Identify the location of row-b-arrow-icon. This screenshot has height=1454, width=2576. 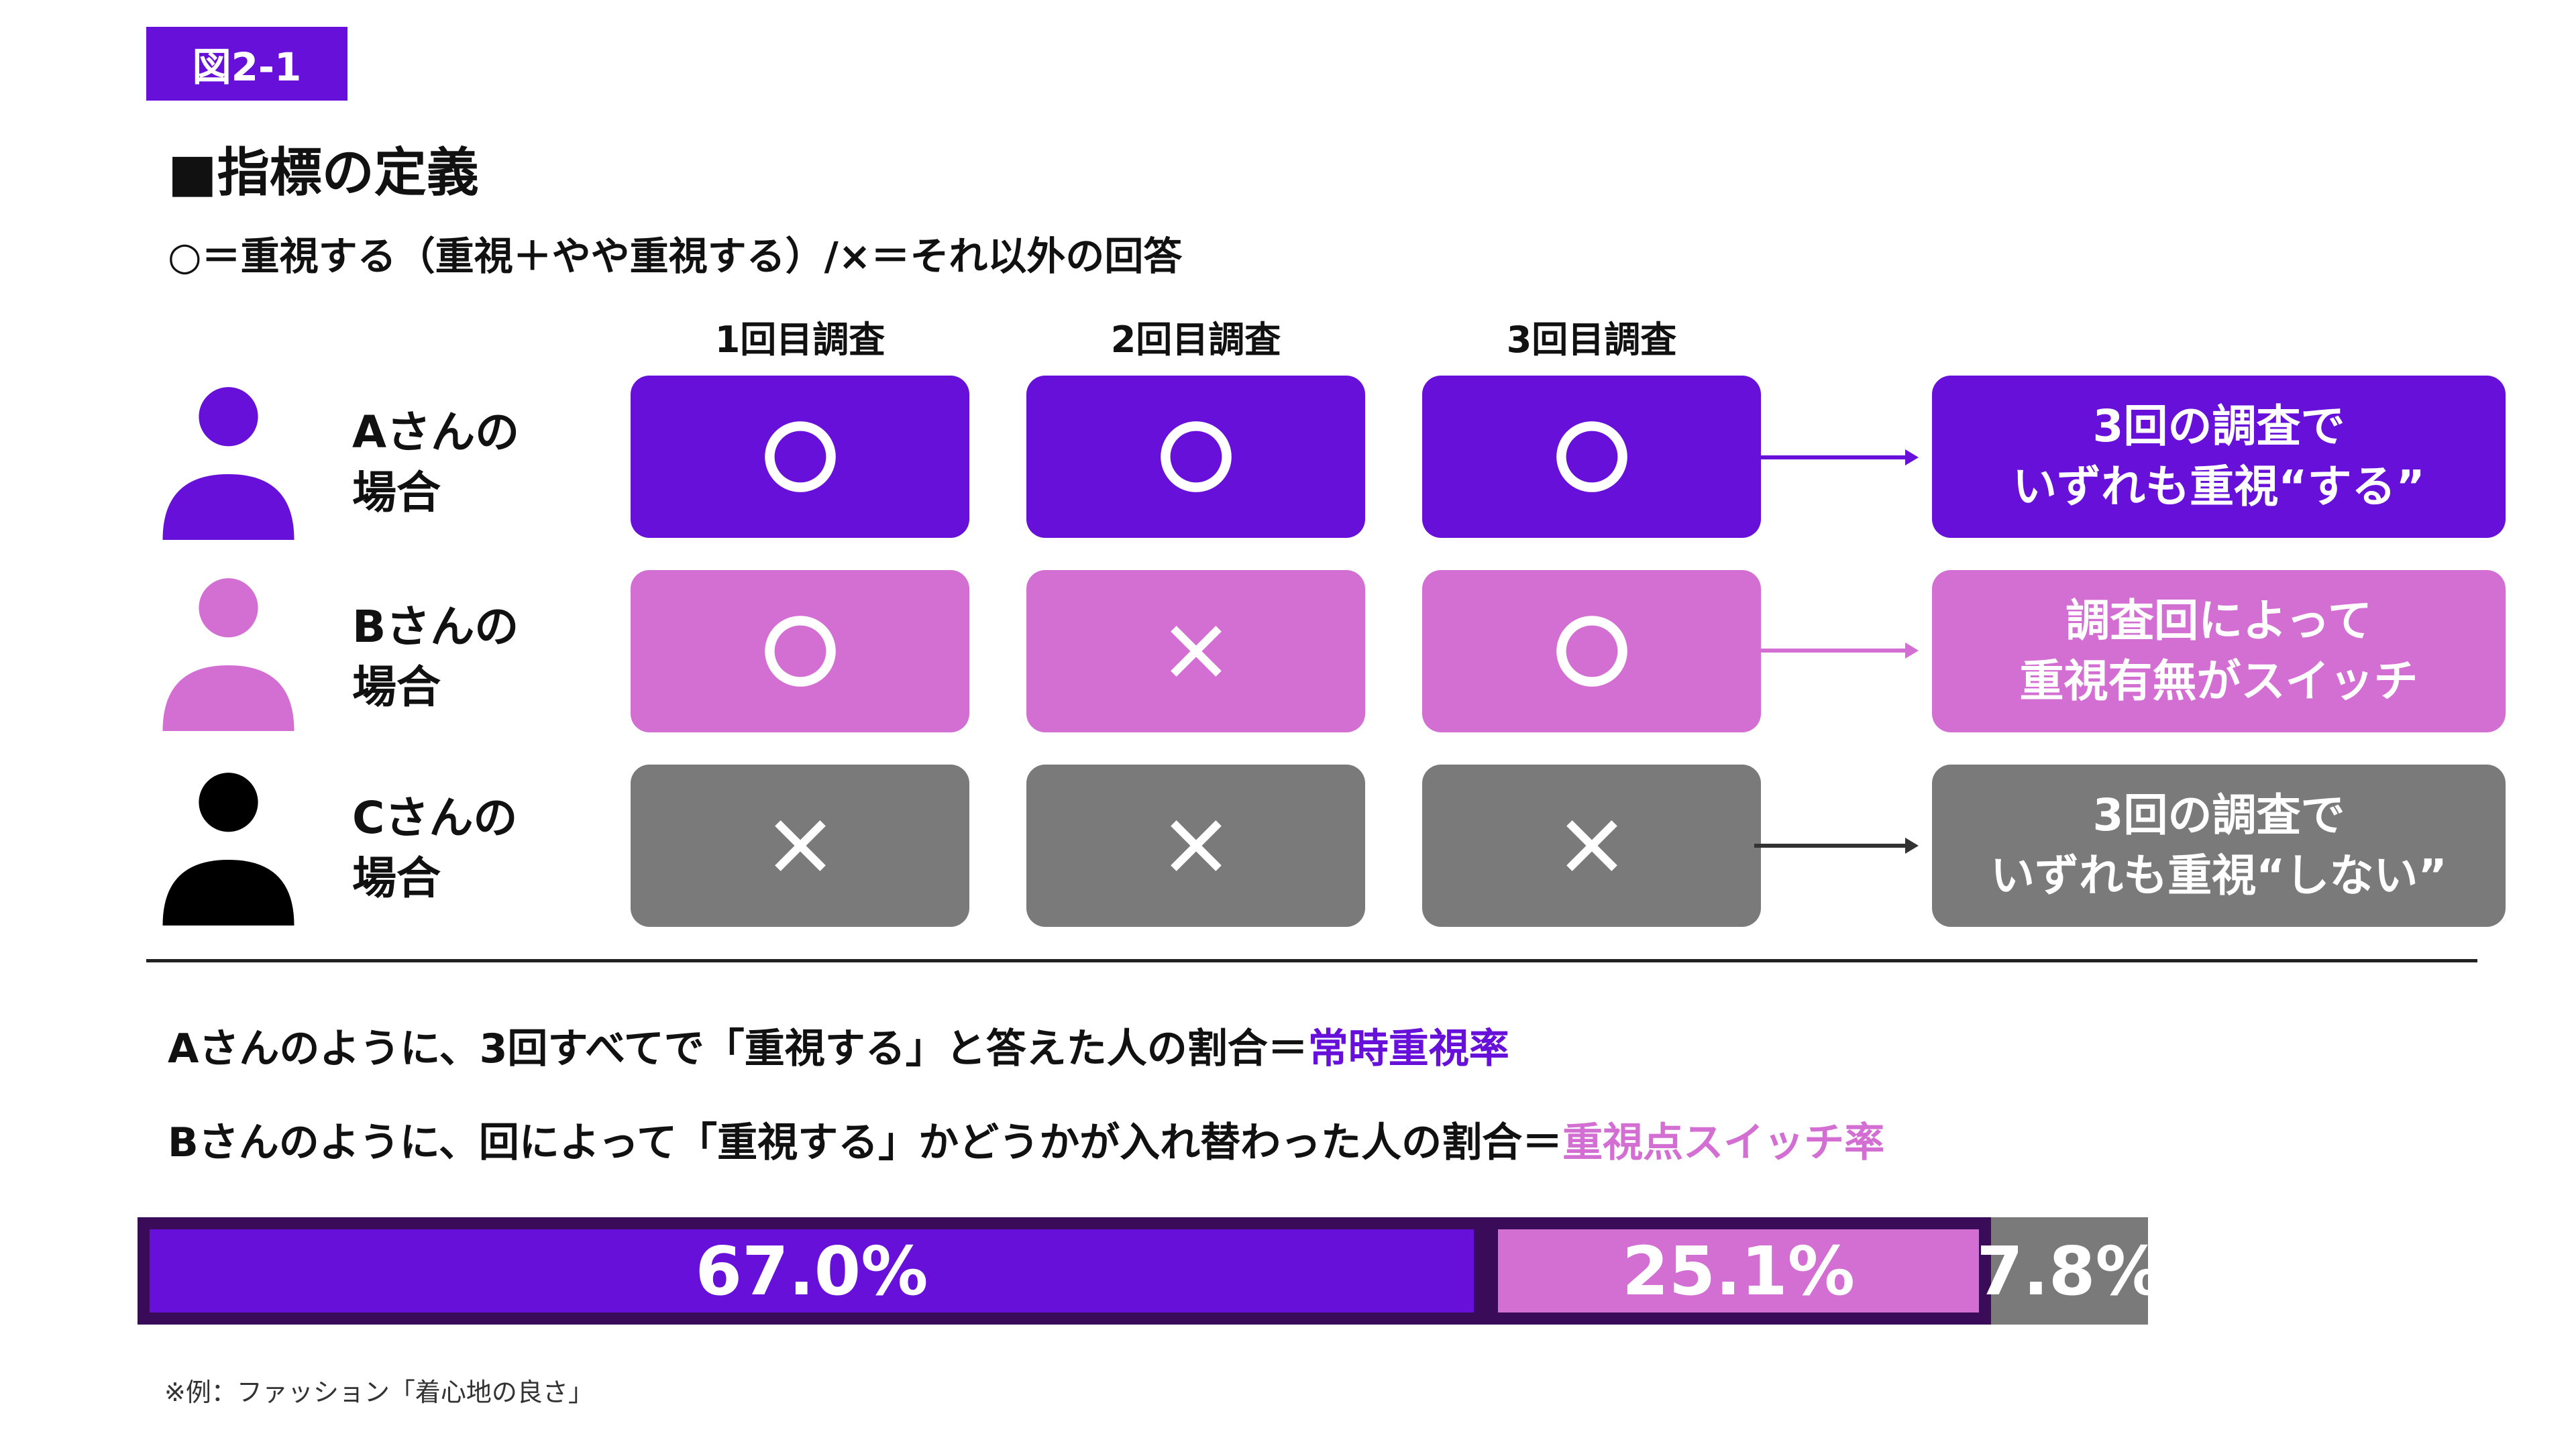
(1836, 650).